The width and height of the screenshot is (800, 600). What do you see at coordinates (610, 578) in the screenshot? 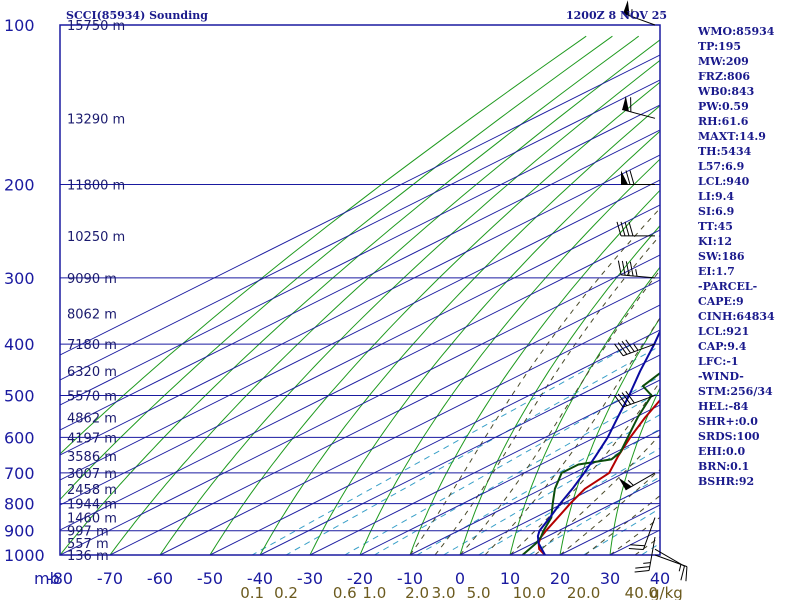
I see `temperature-tick-label: 30` at bounding box center [610, 578].